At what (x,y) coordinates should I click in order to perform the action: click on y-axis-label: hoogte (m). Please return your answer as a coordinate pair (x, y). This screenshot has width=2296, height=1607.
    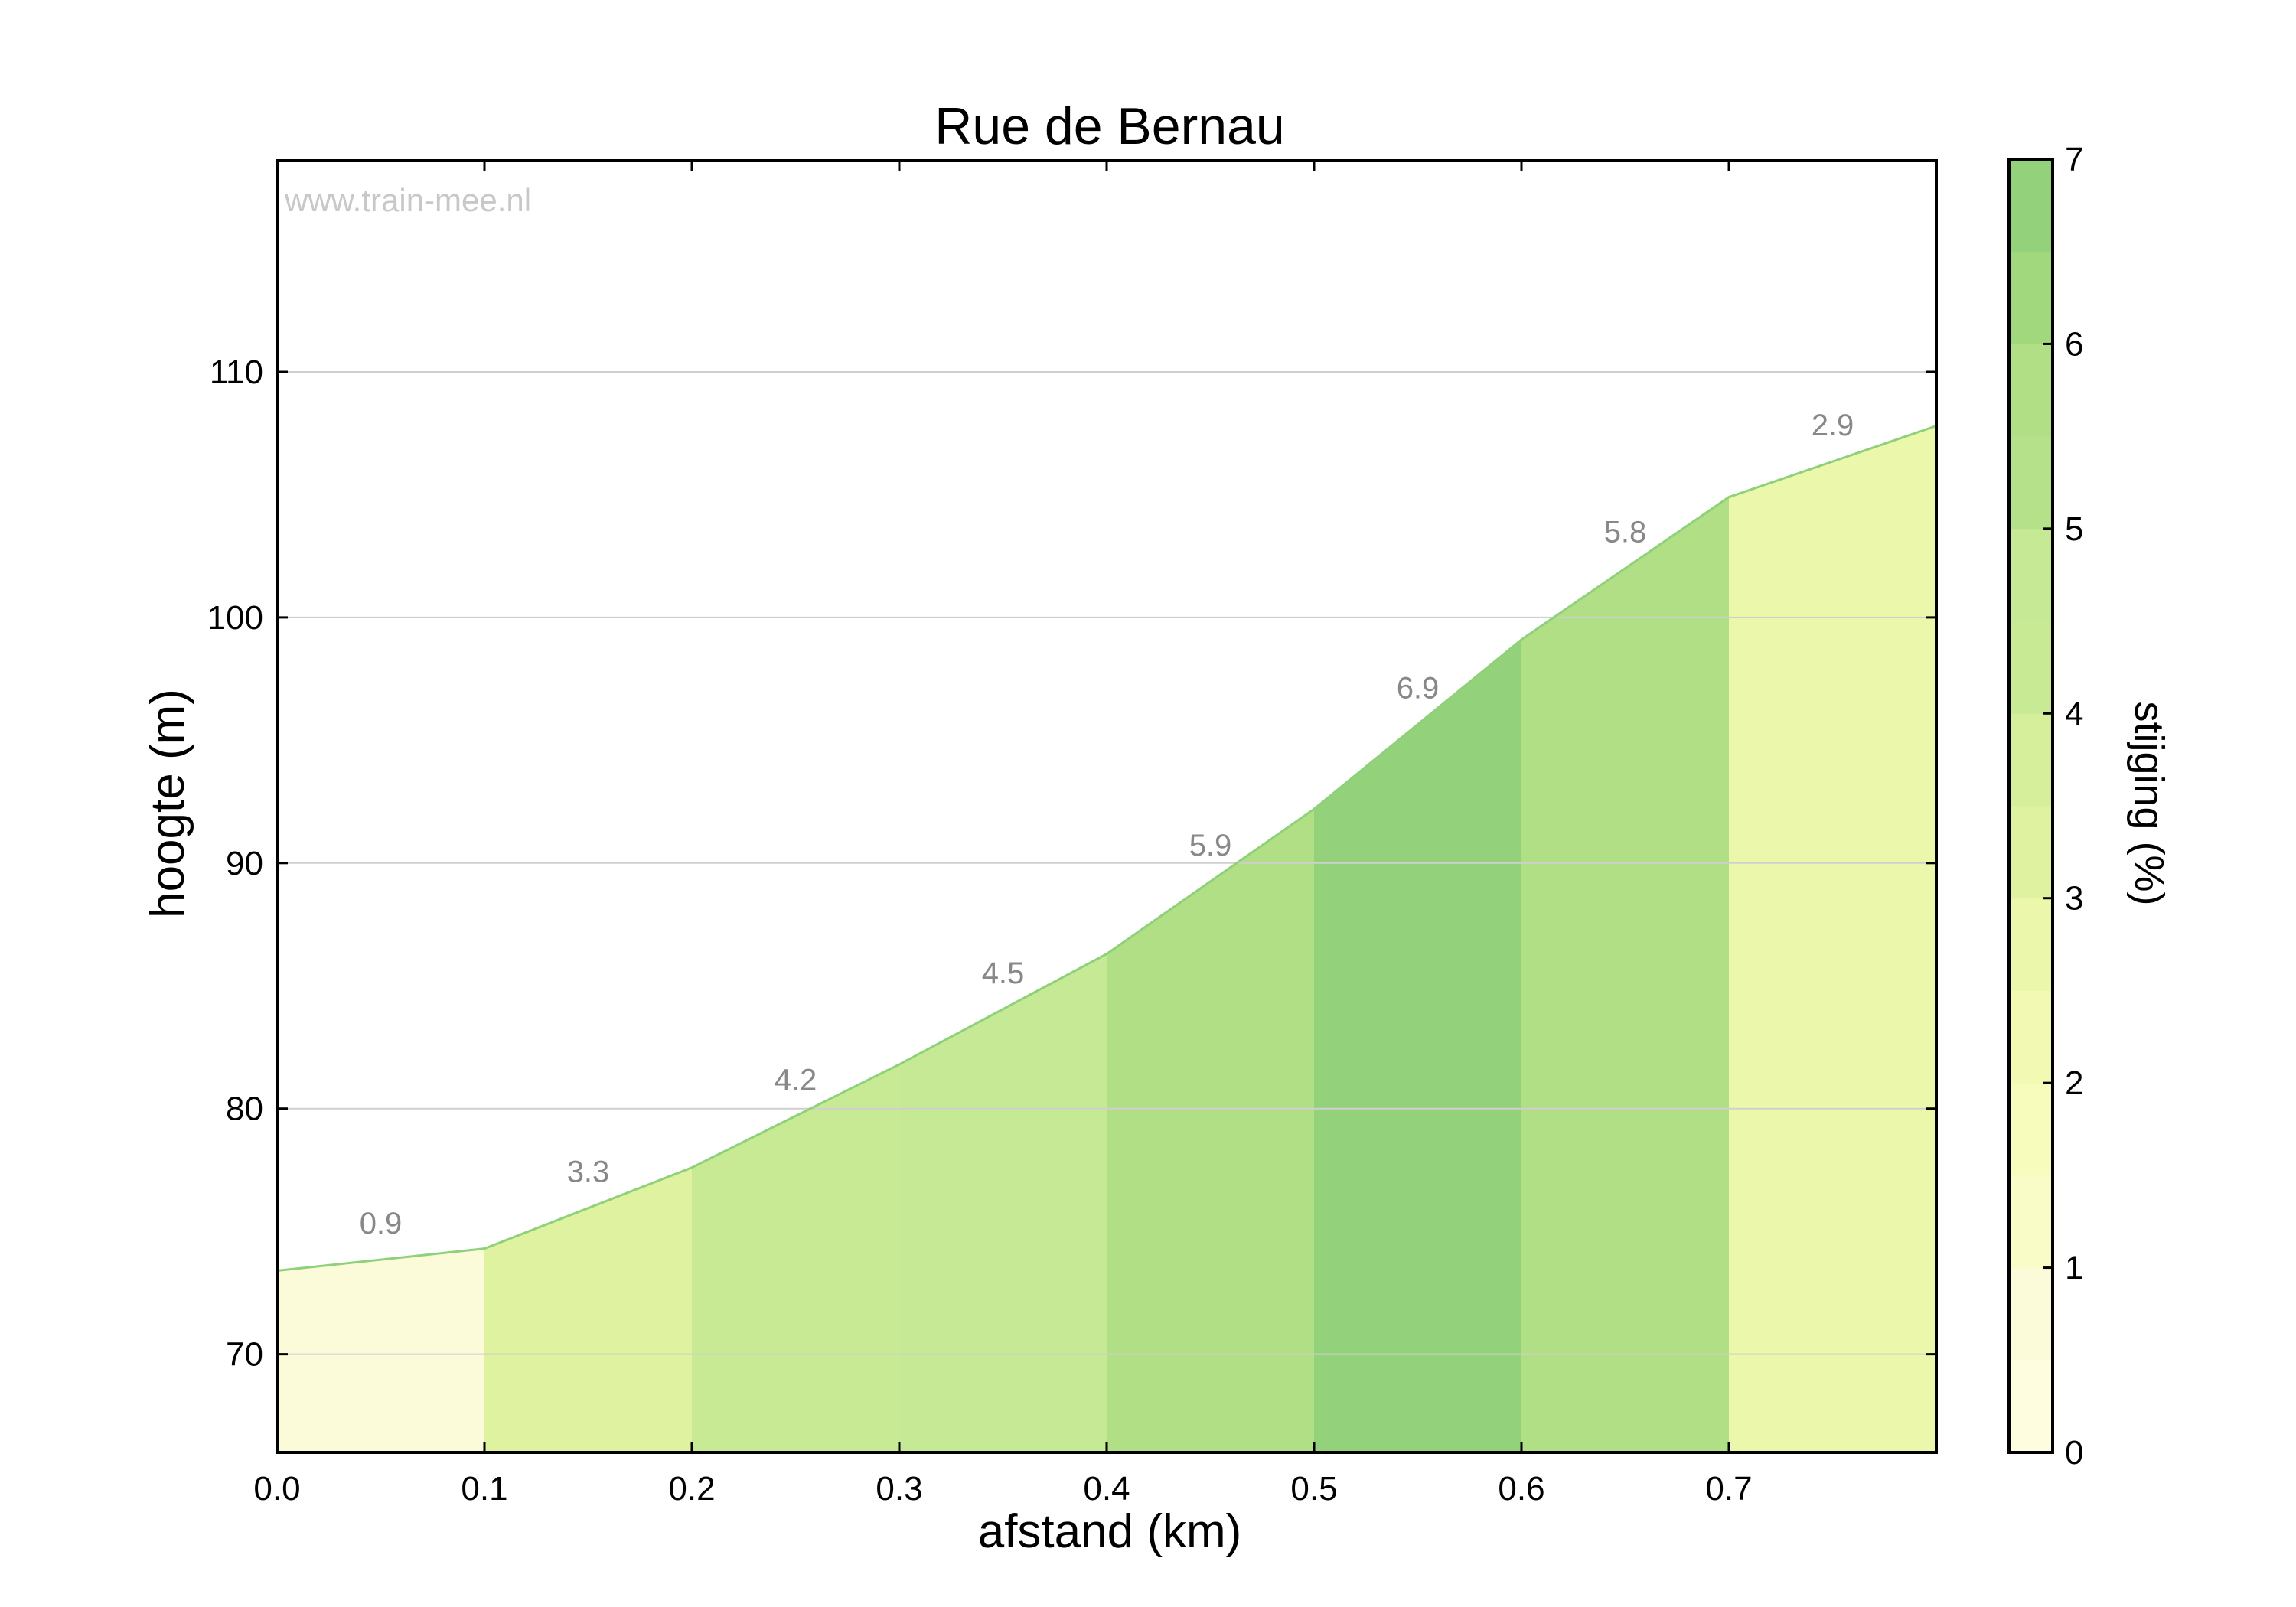
    Looking at the image, I should click on (168, 803).